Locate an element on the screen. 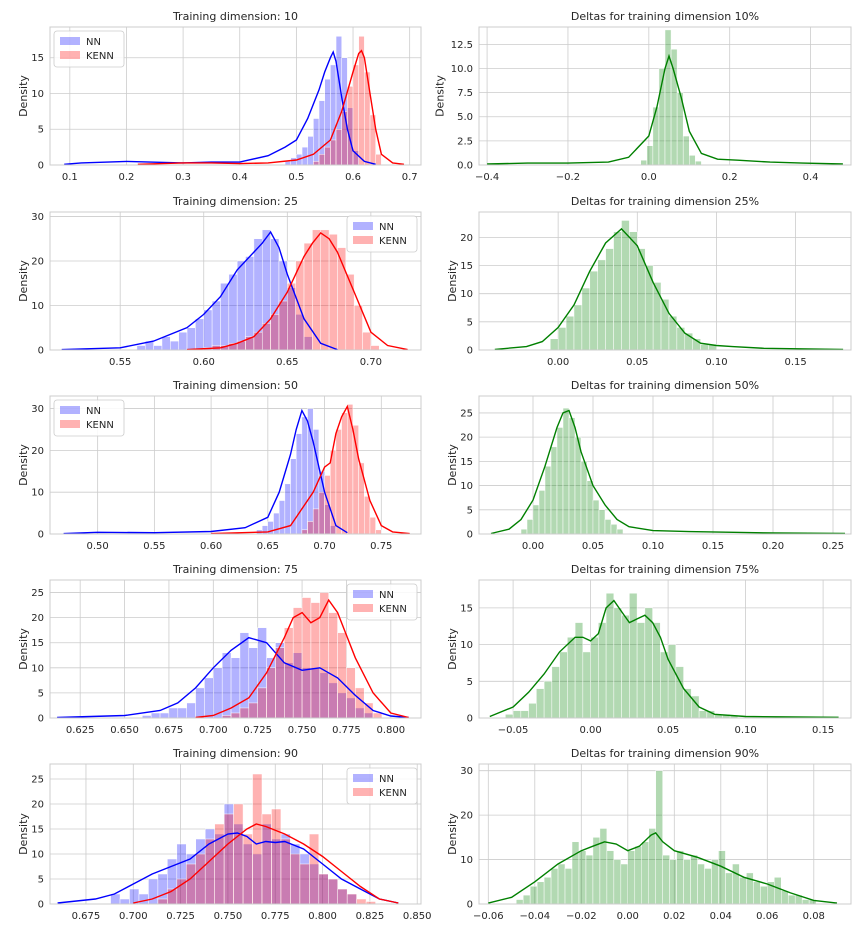 The image size is (864, 936). chart-title: Deltas for training dimension 90% is located at coordinates (665, 753).